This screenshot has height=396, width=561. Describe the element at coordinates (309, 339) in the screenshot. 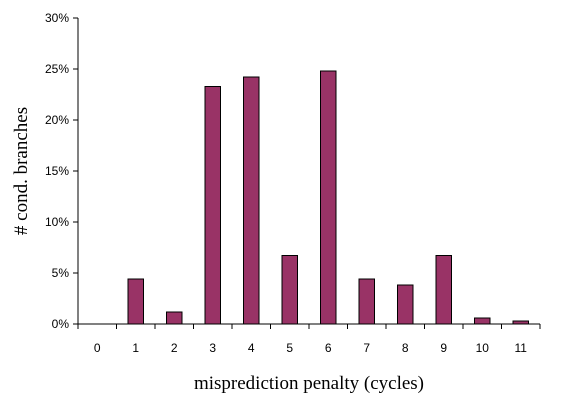

I see `x-axis-ticks: 0 1 2 3 4 5 6 7 8 9 10 11` at that location.